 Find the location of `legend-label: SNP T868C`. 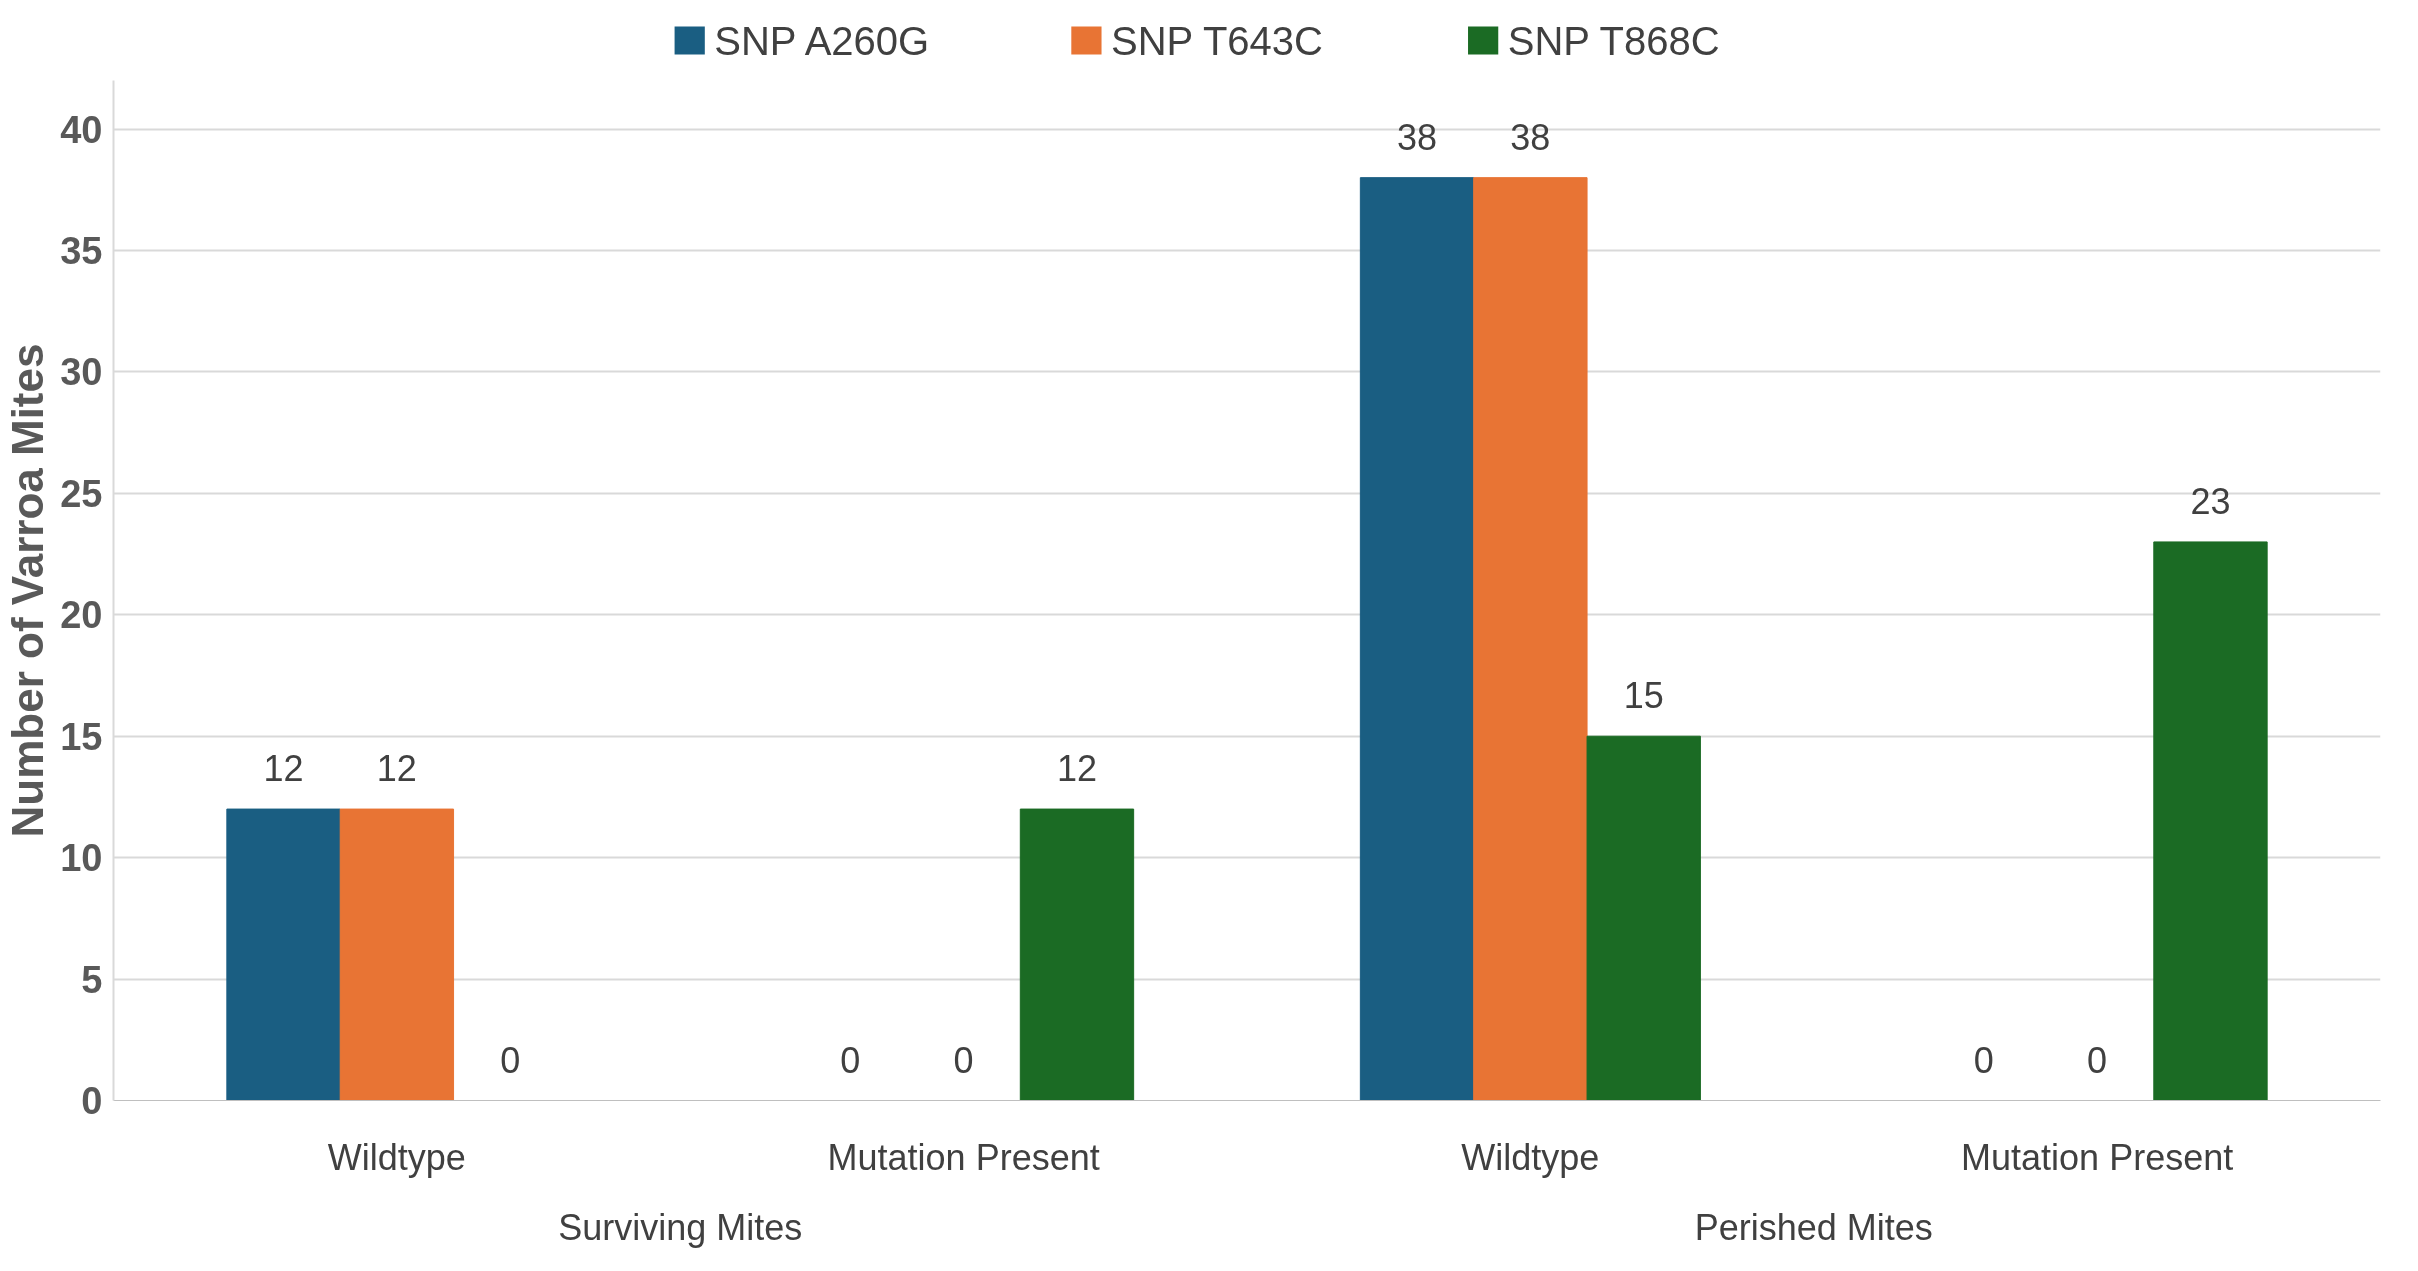

legend-label: SNP T868C is located at coordinates (1613, 40).